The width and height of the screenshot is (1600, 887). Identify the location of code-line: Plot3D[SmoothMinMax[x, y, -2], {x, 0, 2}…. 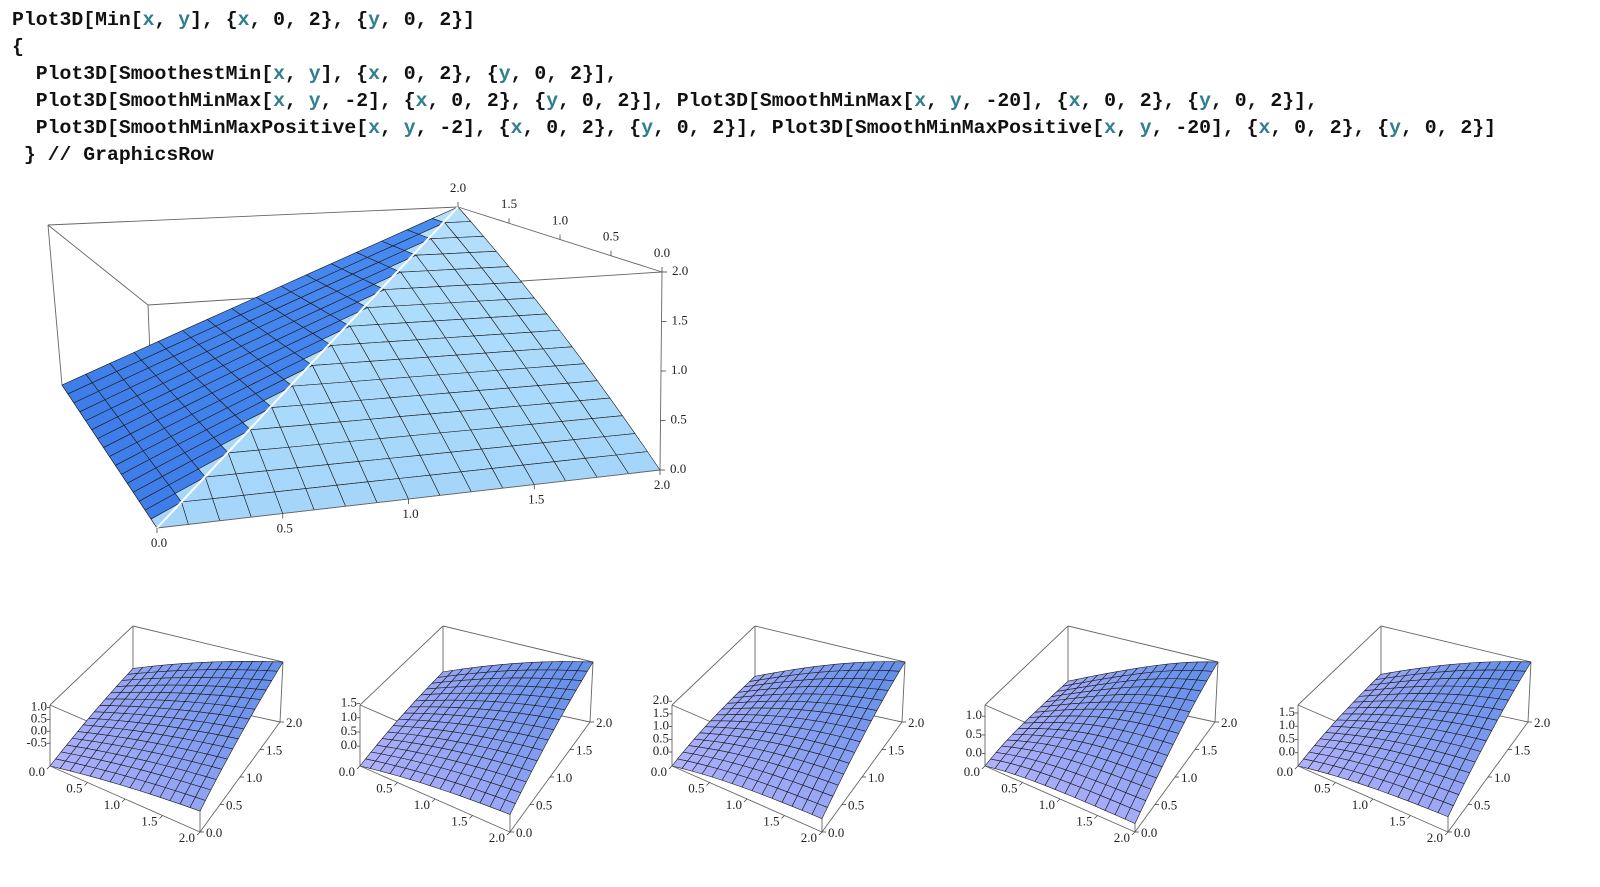
(665, 101).